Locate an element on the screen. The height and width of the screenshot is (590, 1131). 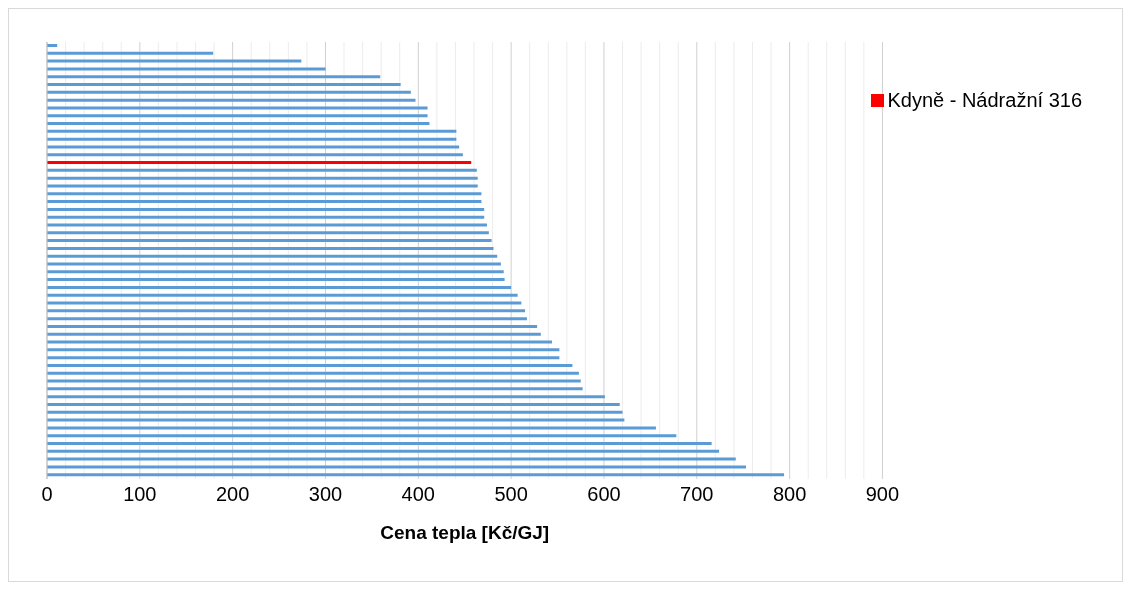
x-tick-label: 600 is located at coordinates (604, 494).